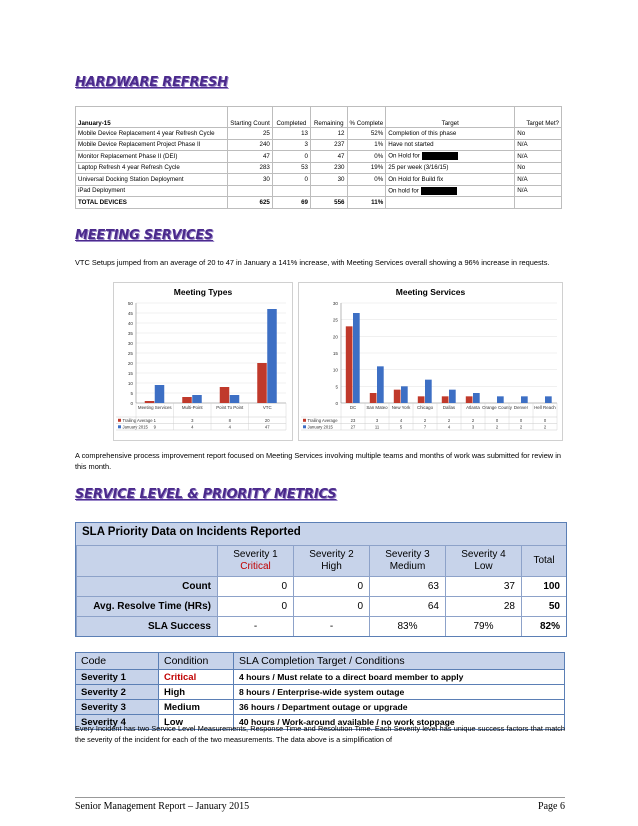 This screenshot has width=638, height=826. What do you see at coordinates (353, 426) in the screenshot?
I see `data-table-value: 27` at bounding box center [353, 426].